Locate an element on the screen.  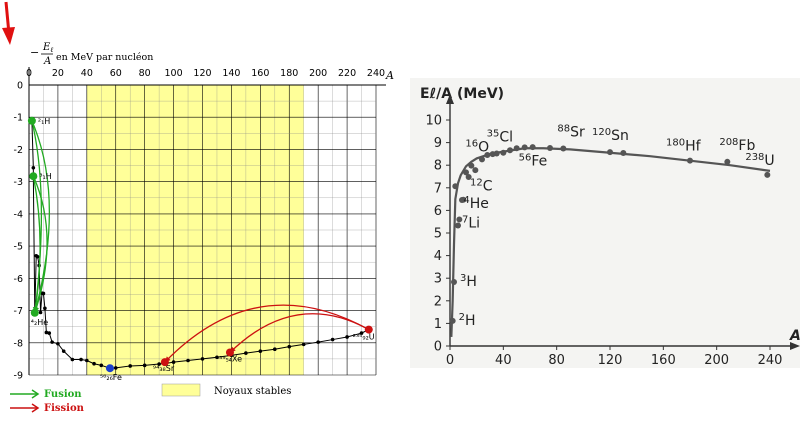
right-x-tick-label: 160 is located at coordinates (663, 360).